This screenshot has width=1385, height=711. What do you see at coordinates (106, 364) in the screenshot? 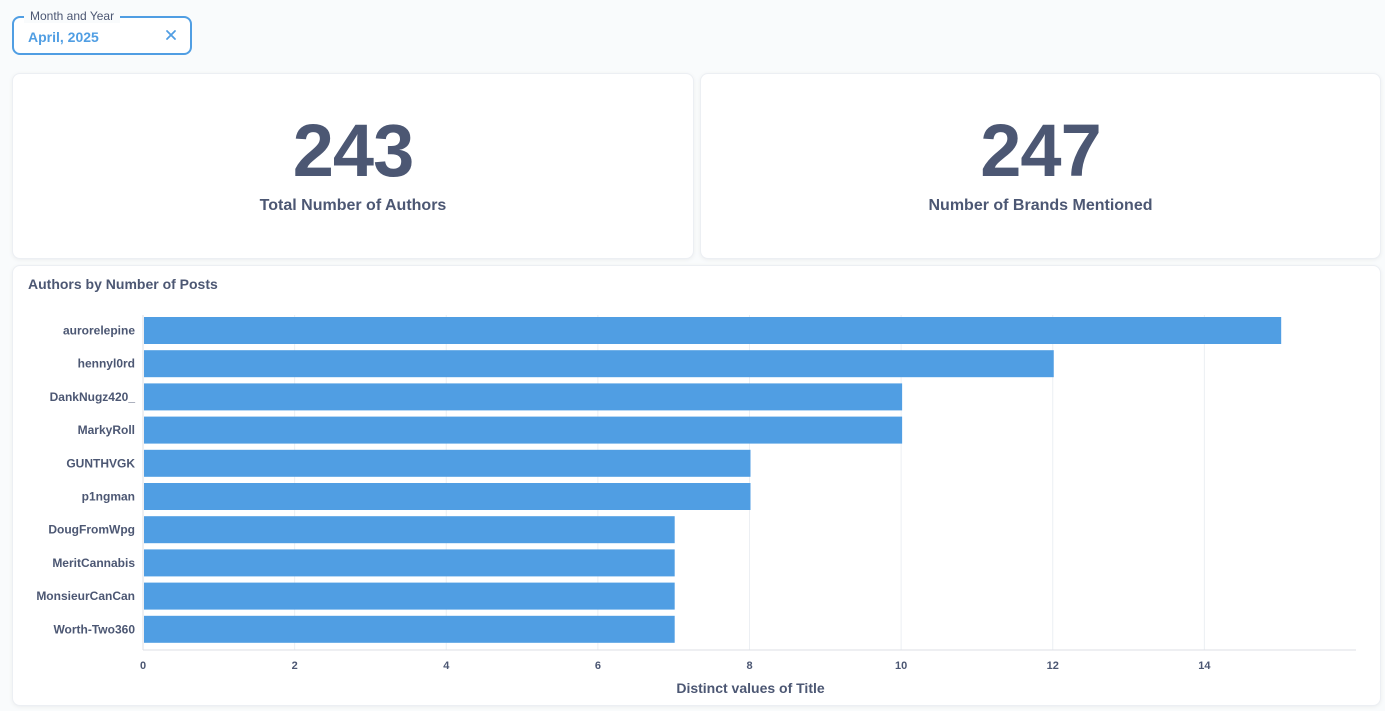
I see `y-tick-label: hennyl0rd` at bounding box center [106, 364].